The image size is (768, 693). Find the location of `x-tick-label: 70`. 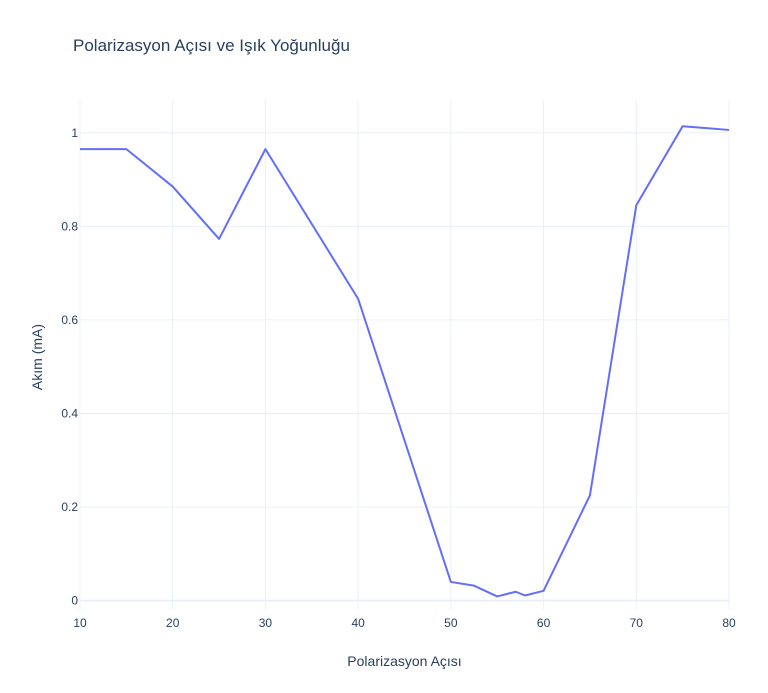

x-tick-label: 70 is located at coordinates (637, 623).